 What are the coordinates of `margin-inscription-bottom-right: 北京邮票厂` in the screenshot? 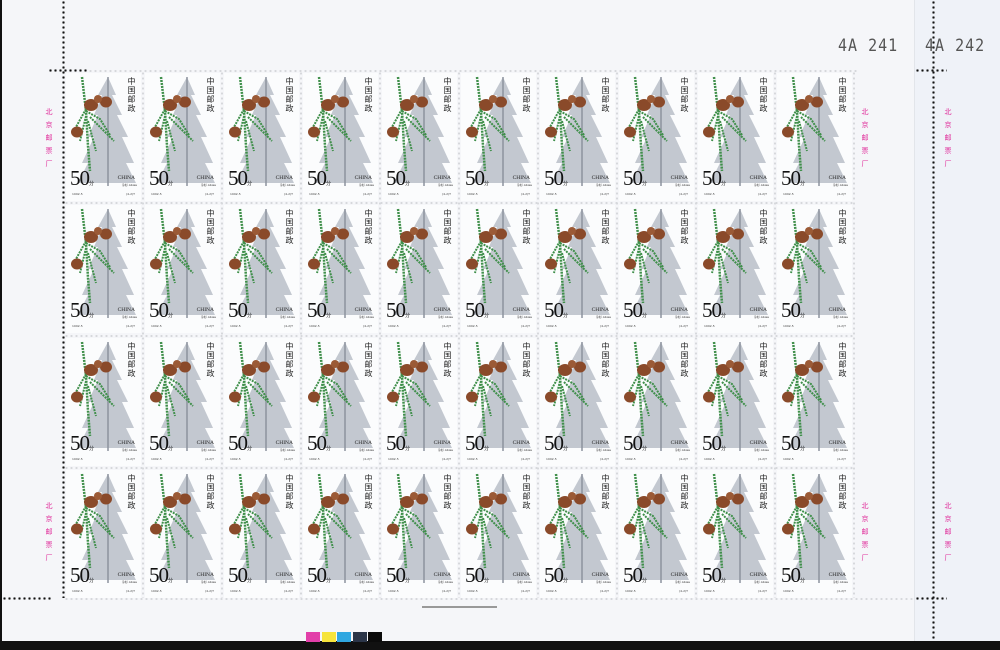 It's located at (865, 534).